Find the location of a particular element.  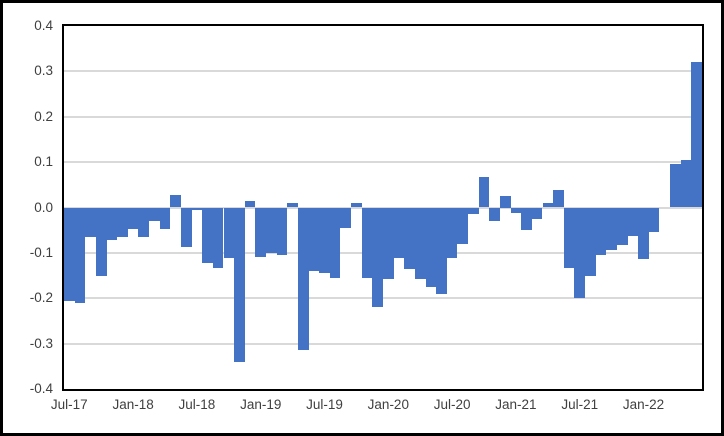

y-tick-label--0.1: -0.1 is located at coordinates (41, 252).